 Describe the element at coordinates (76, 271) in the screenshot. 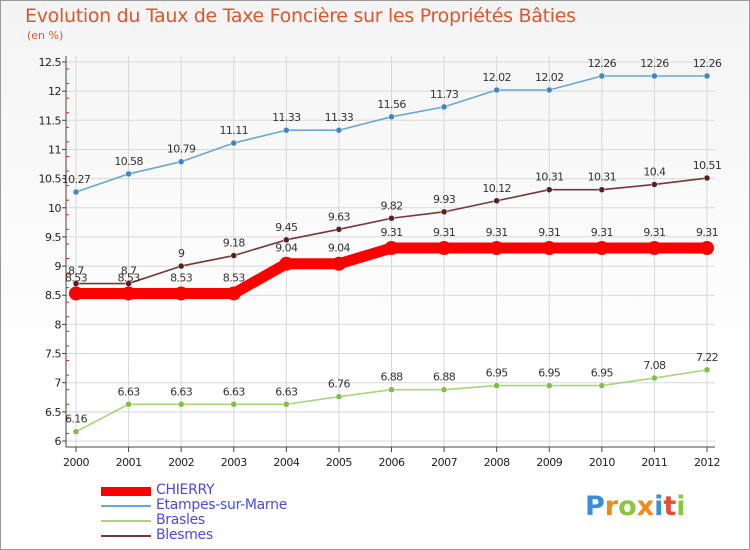

I see `data-label: 8.7` at that location.